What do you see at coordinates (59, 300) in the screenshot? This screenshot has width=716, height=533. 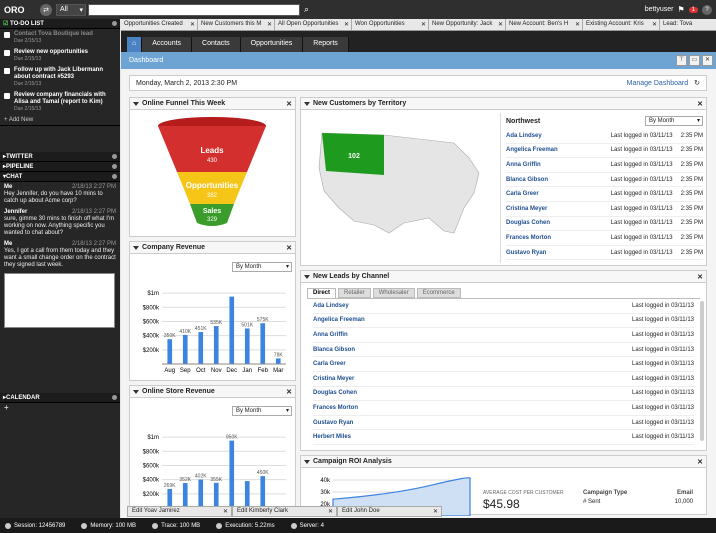 I see `chat-input` at bounding box center [59, 300].